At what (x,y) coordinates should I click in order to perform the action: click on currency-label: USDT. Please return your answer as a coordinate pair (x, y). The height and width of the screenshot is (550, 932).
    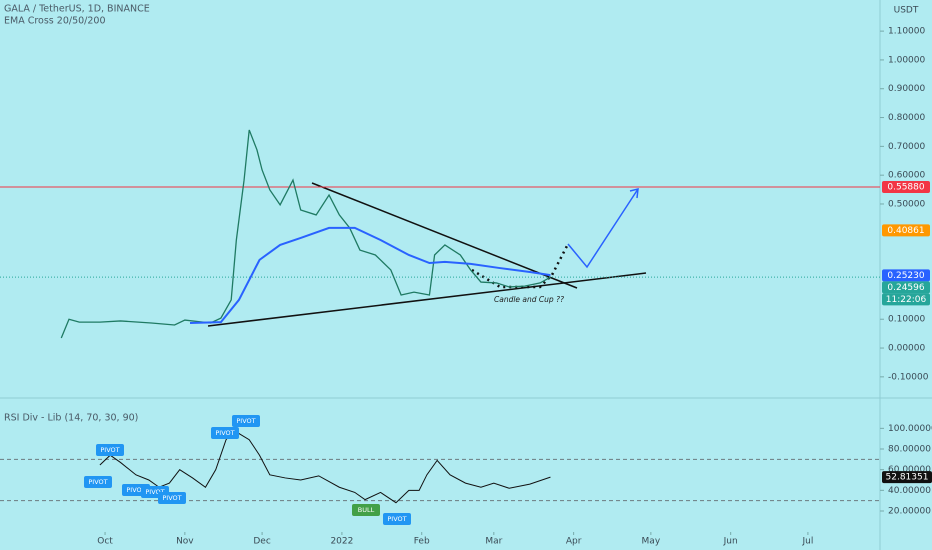
    Looking at the image, I should click on (906, 11).